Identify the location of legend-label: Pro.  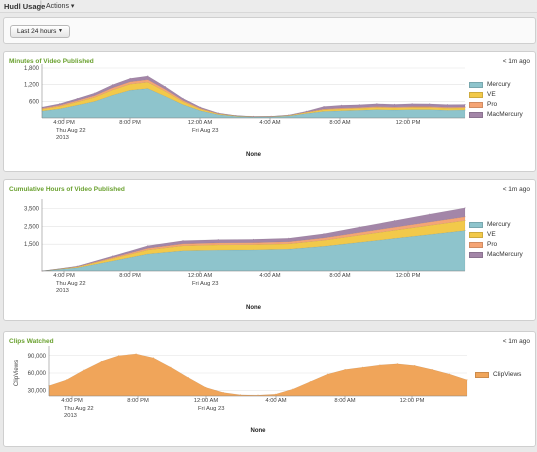
(492, 244).